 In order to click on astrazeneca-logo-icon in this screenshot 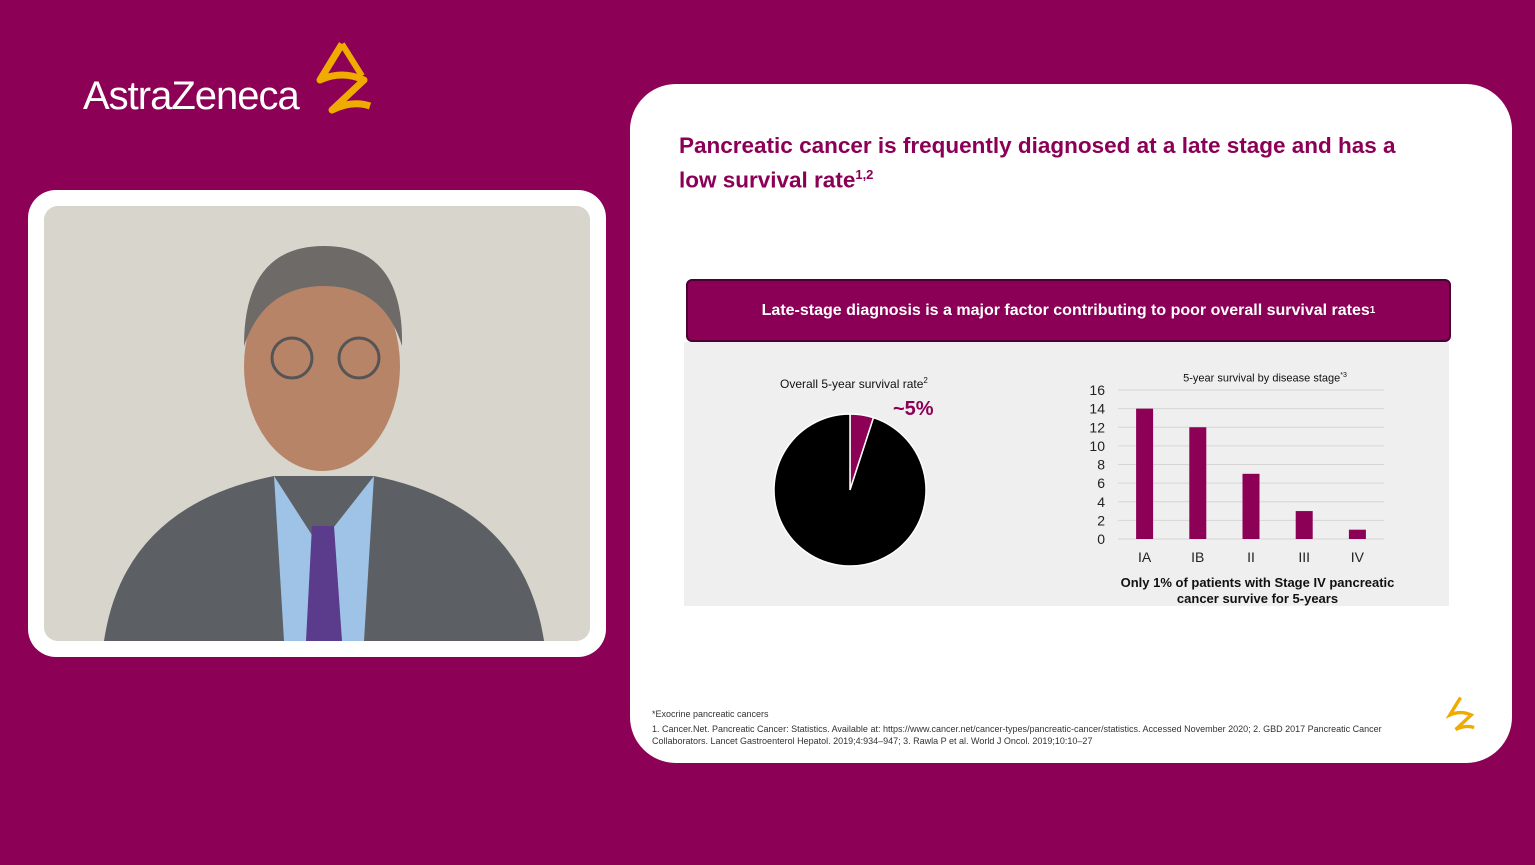, I will do `click(344, 78)`.